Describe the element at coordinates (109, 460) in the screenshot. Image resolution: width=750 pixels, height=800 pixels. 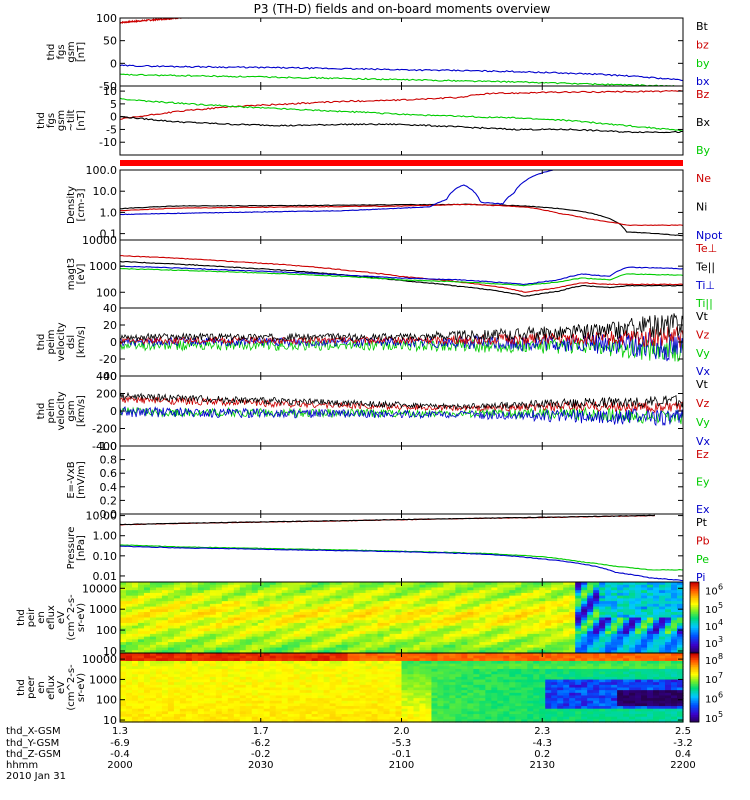
I see `y-tick-label: 0.8` at that location.